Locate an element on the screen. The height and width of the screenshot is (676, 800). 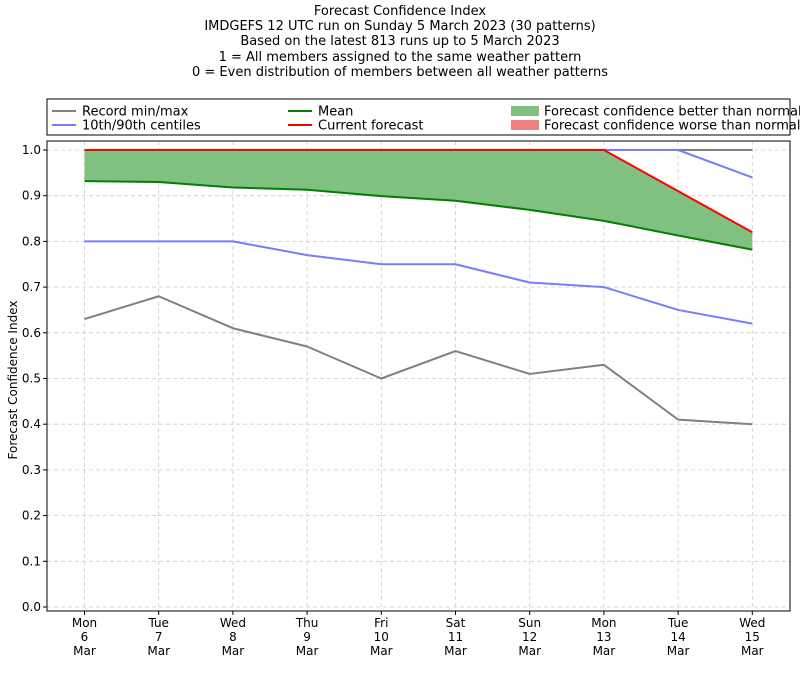
y-tick-label: 1.0 is located at coordinates (31, 150).